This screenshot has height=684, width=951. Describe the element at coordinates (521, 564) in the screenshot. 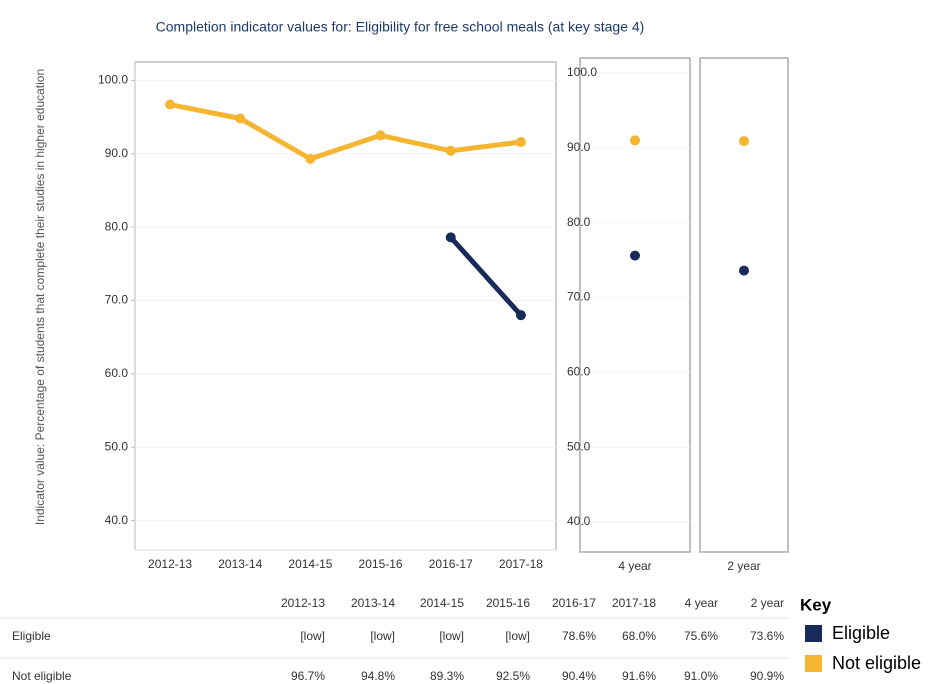

I see `x-tick-label: 2017-18` at that location.